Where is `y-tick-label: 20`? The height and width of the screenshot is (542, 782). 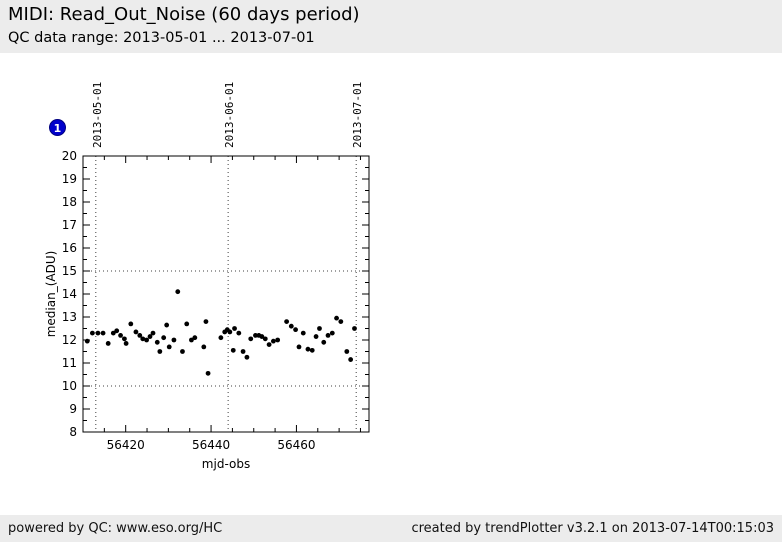 y-tick-label: 20 is located at coordinates (69, 156).